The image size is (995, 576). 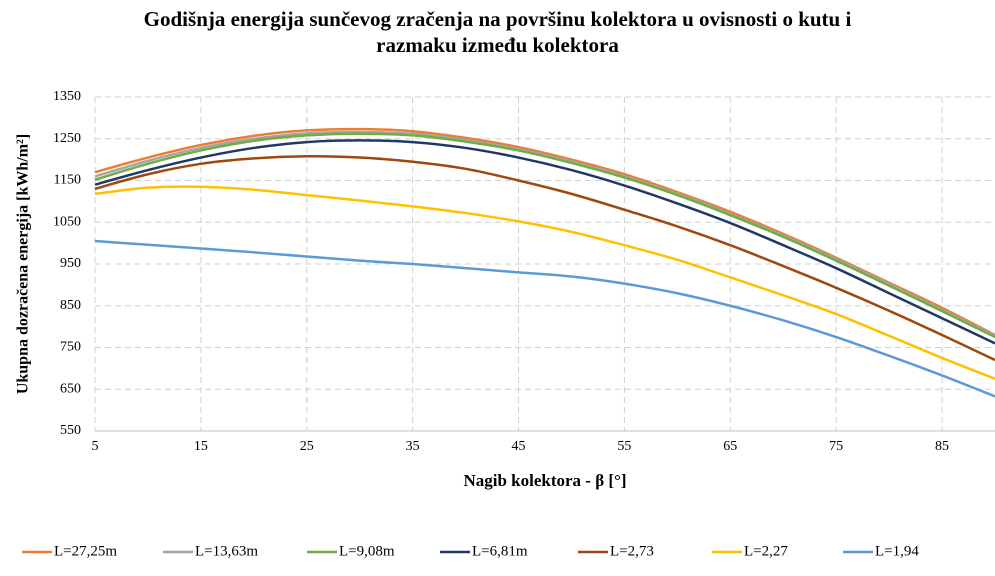 I want to click on x-tick-label: 45, so click(x=519, y=446).